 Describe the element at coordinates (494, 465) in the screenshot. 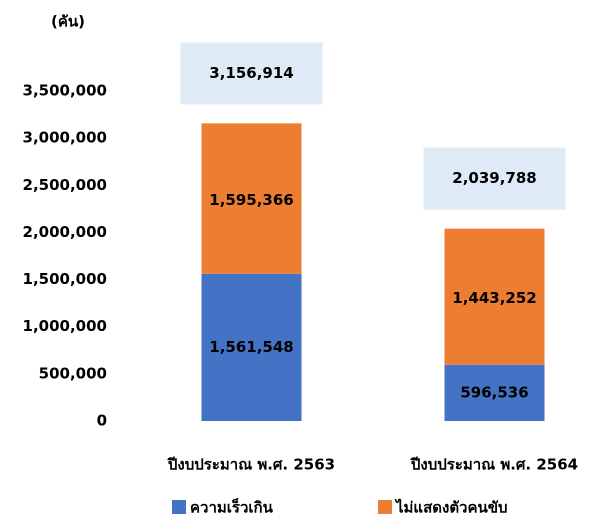

I see `x-tick-label: ปีงบประมาณ พ.ศ. 2564` at that location.